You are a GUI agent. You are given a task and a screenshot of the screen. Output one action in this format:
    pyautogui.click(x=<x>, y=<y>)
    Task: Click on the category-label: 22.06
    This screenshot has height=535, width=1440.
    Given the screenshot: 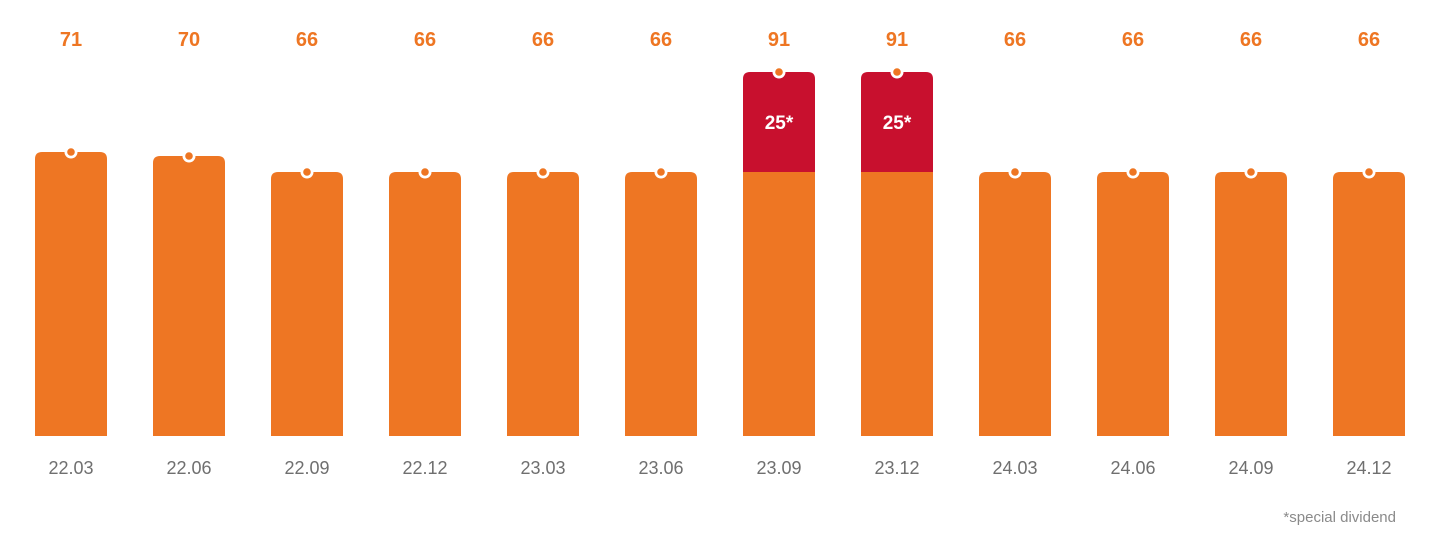 What is the action you would take?
    pyautogui.click(x=188, y=468)
    